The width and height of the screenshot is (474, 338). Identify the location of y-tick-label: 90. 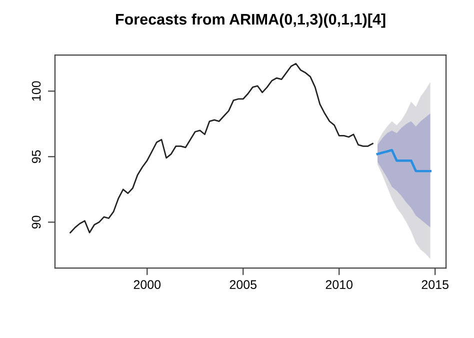
(36, 222).